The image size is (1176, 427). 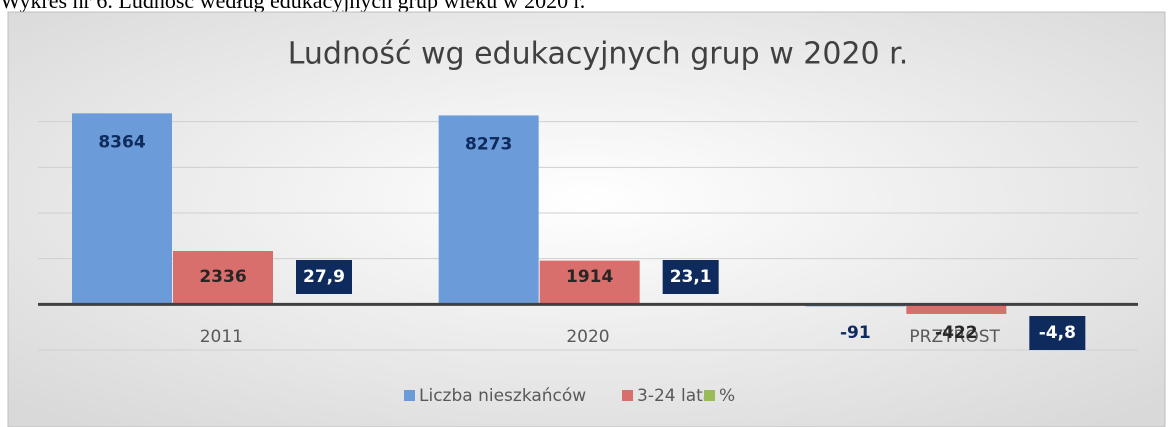 What do you see at coordinates (502, 396) in the screenshot?
I see `legend-label: Liczba nieszkańców` at bounding box center [502, 396].